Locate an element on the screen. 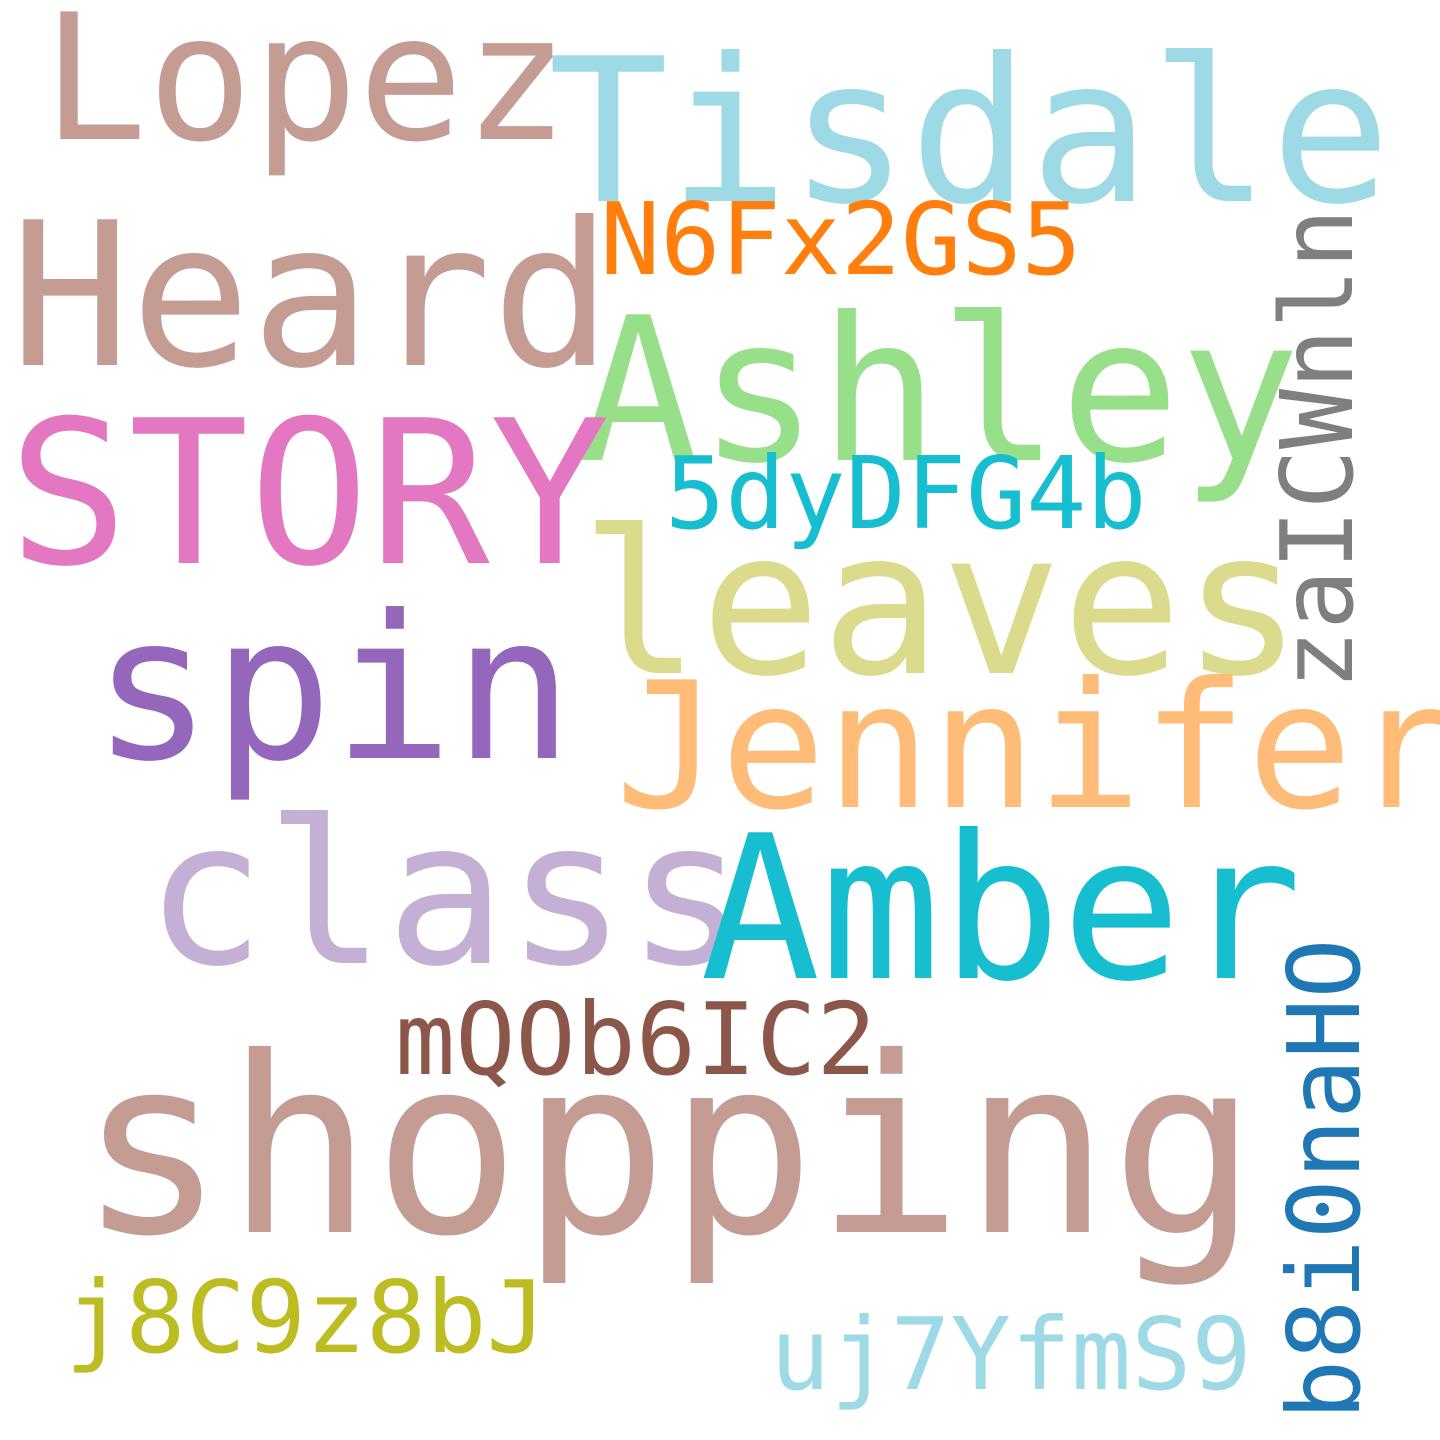 This screenshot has height=1440, width=1440. word-tisdale: Tisdale is located at coordinates (969, 132).